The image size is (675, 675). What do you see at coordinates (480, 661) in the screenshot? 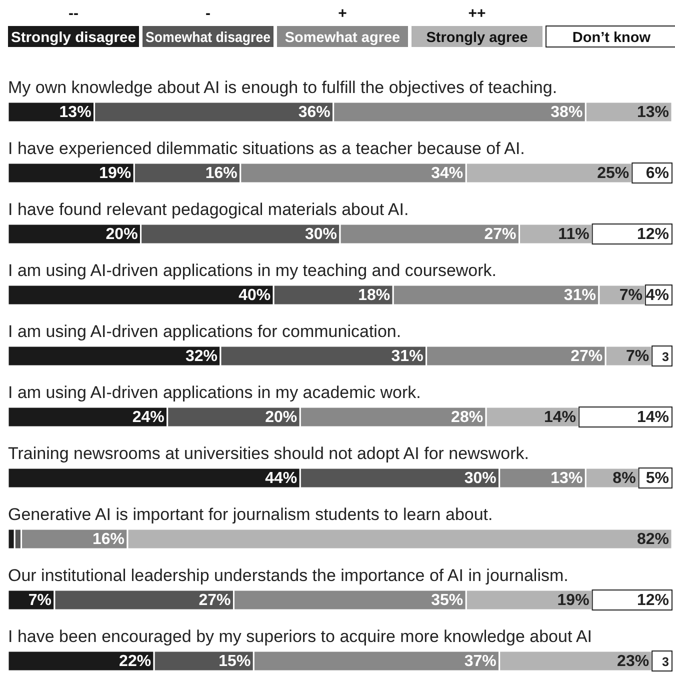
I see `data-label: 37%` at bounding box center [480, 661].